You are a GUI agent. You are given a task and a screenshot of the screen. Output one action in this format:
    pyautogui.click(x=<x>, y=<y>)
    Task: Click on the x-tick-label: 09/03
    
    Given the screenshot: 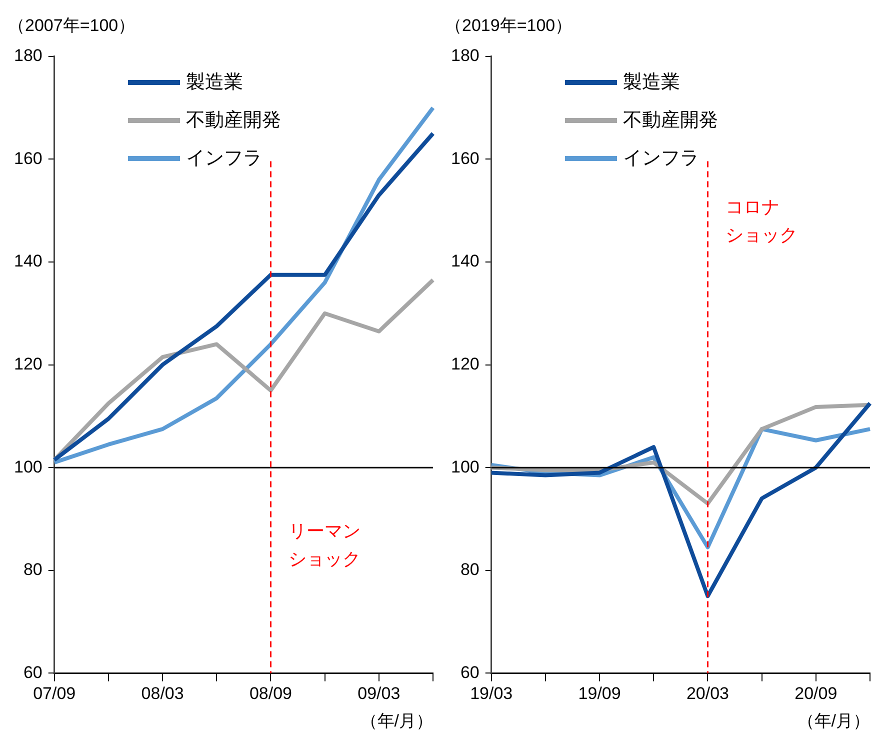 What is the action you would take?
    pyautogui.click(x=379, y=694)
    